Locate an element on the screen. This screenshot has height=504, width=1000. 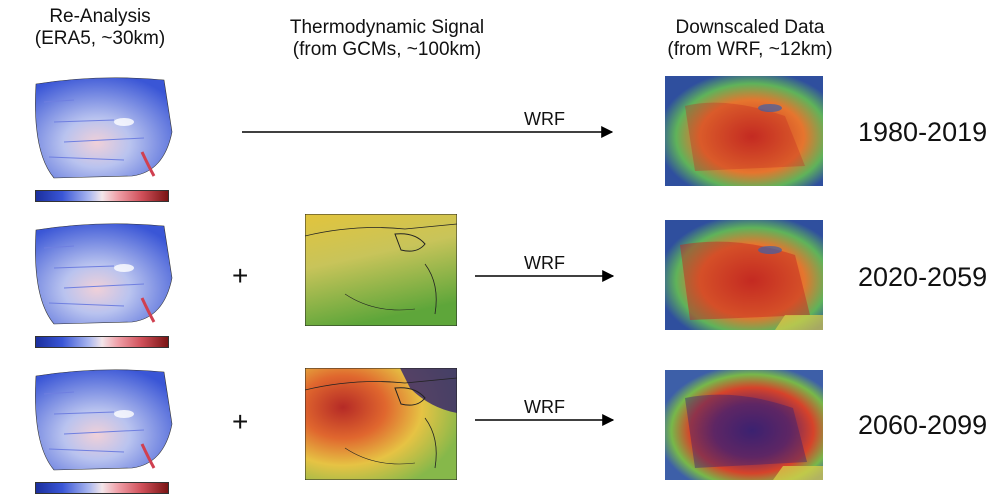
thermodynamic-subtitle: (from GCMs, ~100km) is located at coordinates (387, 49).